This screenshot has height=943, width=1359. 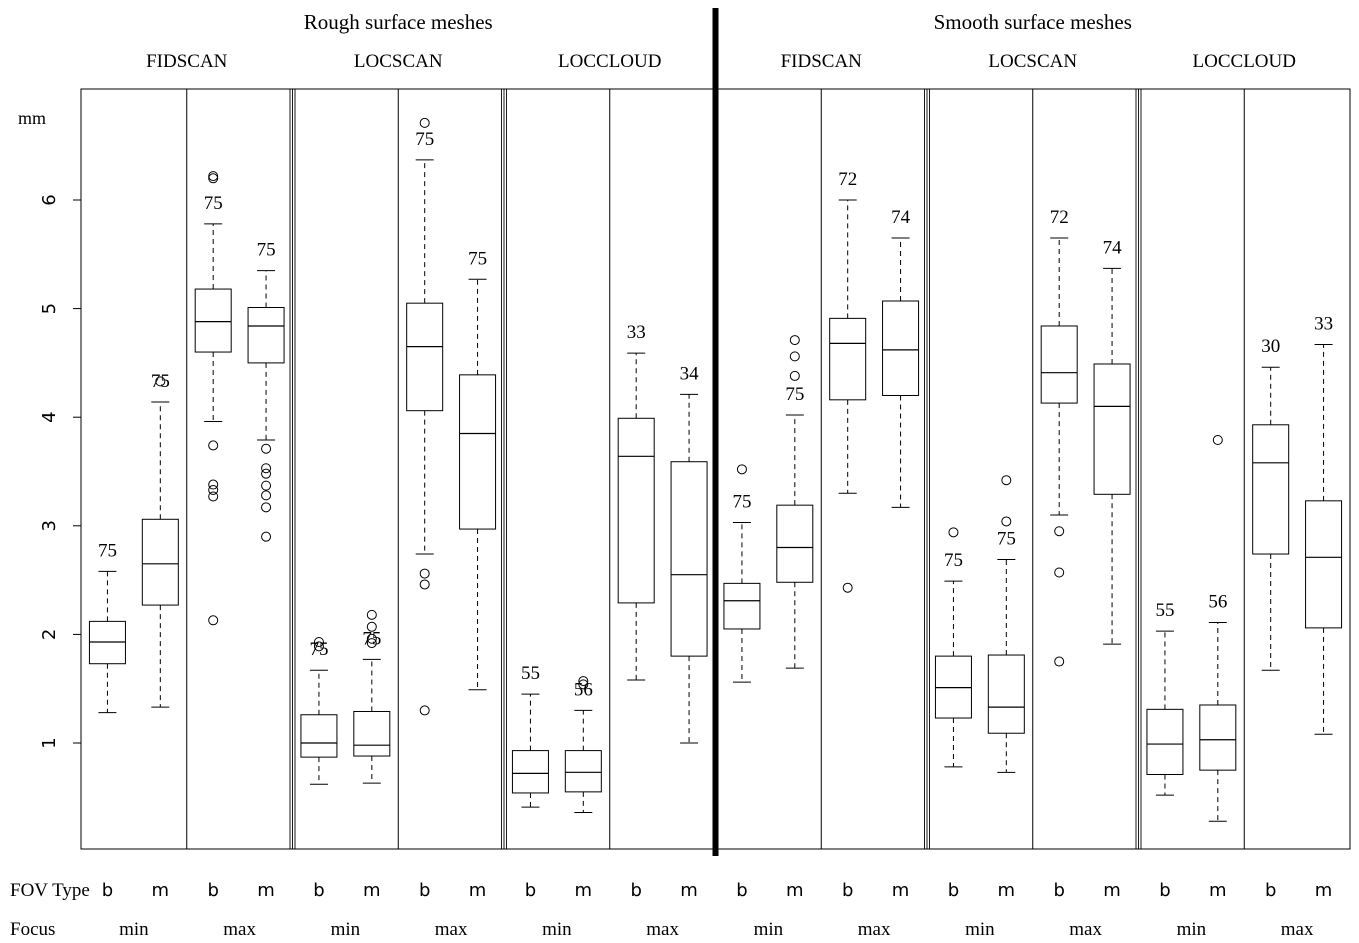 What do you see at coordinates (50, 890) in the screenshot?
I see `fov-row-label: FOV Type` at bounding box center [50, 890].